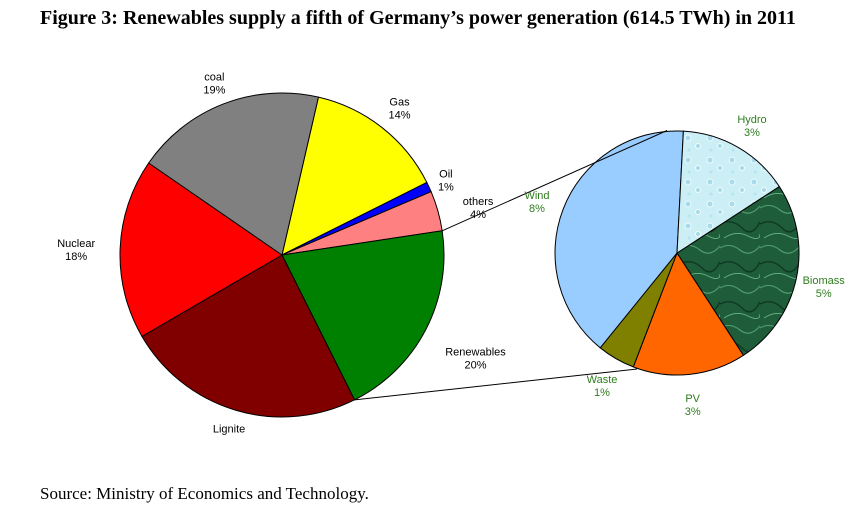  Describe the element at coordinates (229, 429) in the screenshot. I see `label-lignite: Lignite` at that location.